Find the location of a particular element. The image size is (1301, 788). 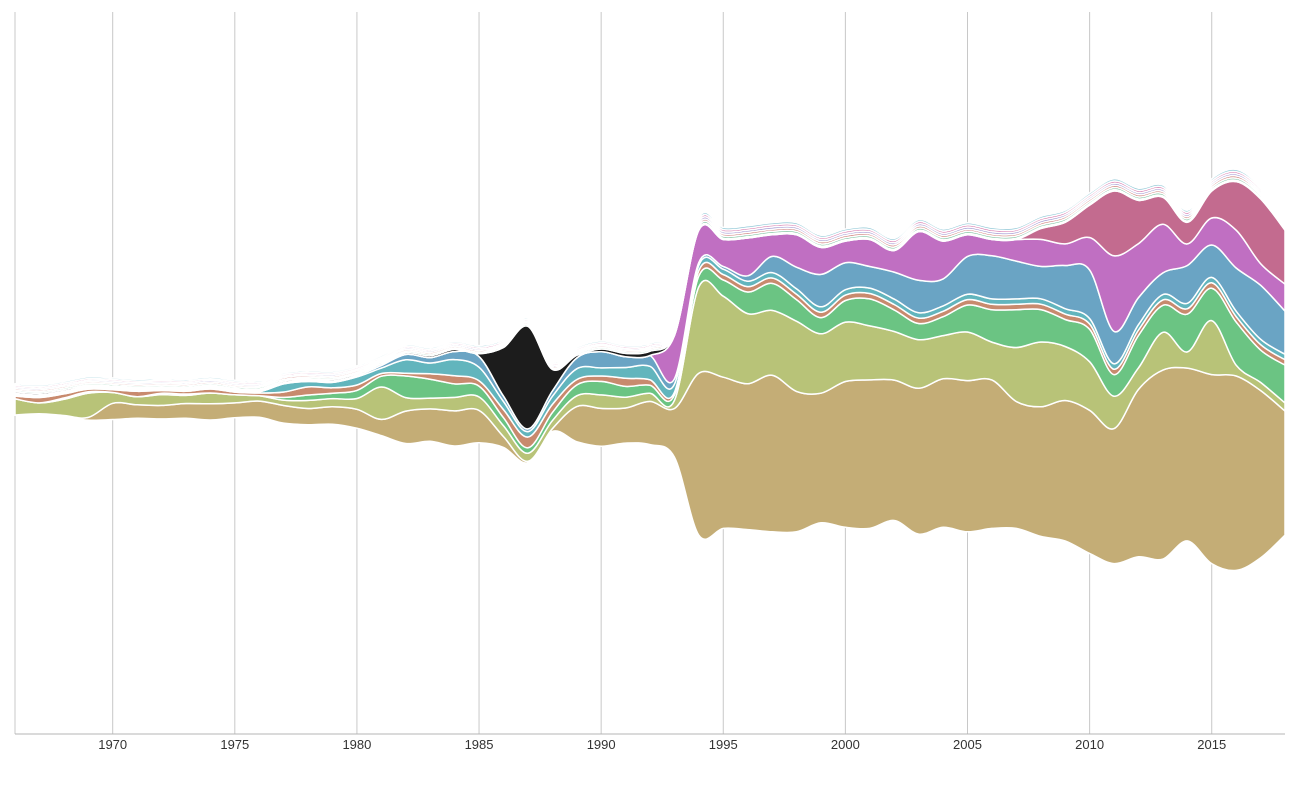

x-tick-label: 2010 is located at coordinates (1089, 744).